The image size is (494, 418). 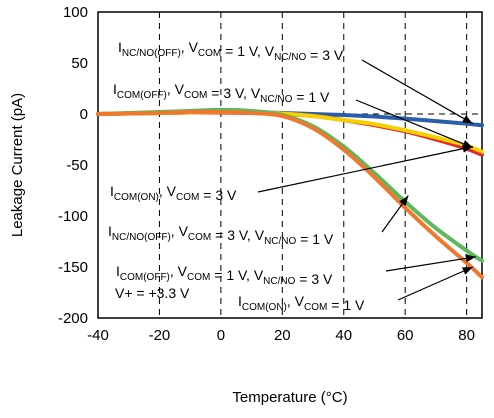 What do you see at coordinates (17, 165) in the screenshot?
I see `y-axis-title: Leakage Current (pA)` at bounding box center [17, 165].